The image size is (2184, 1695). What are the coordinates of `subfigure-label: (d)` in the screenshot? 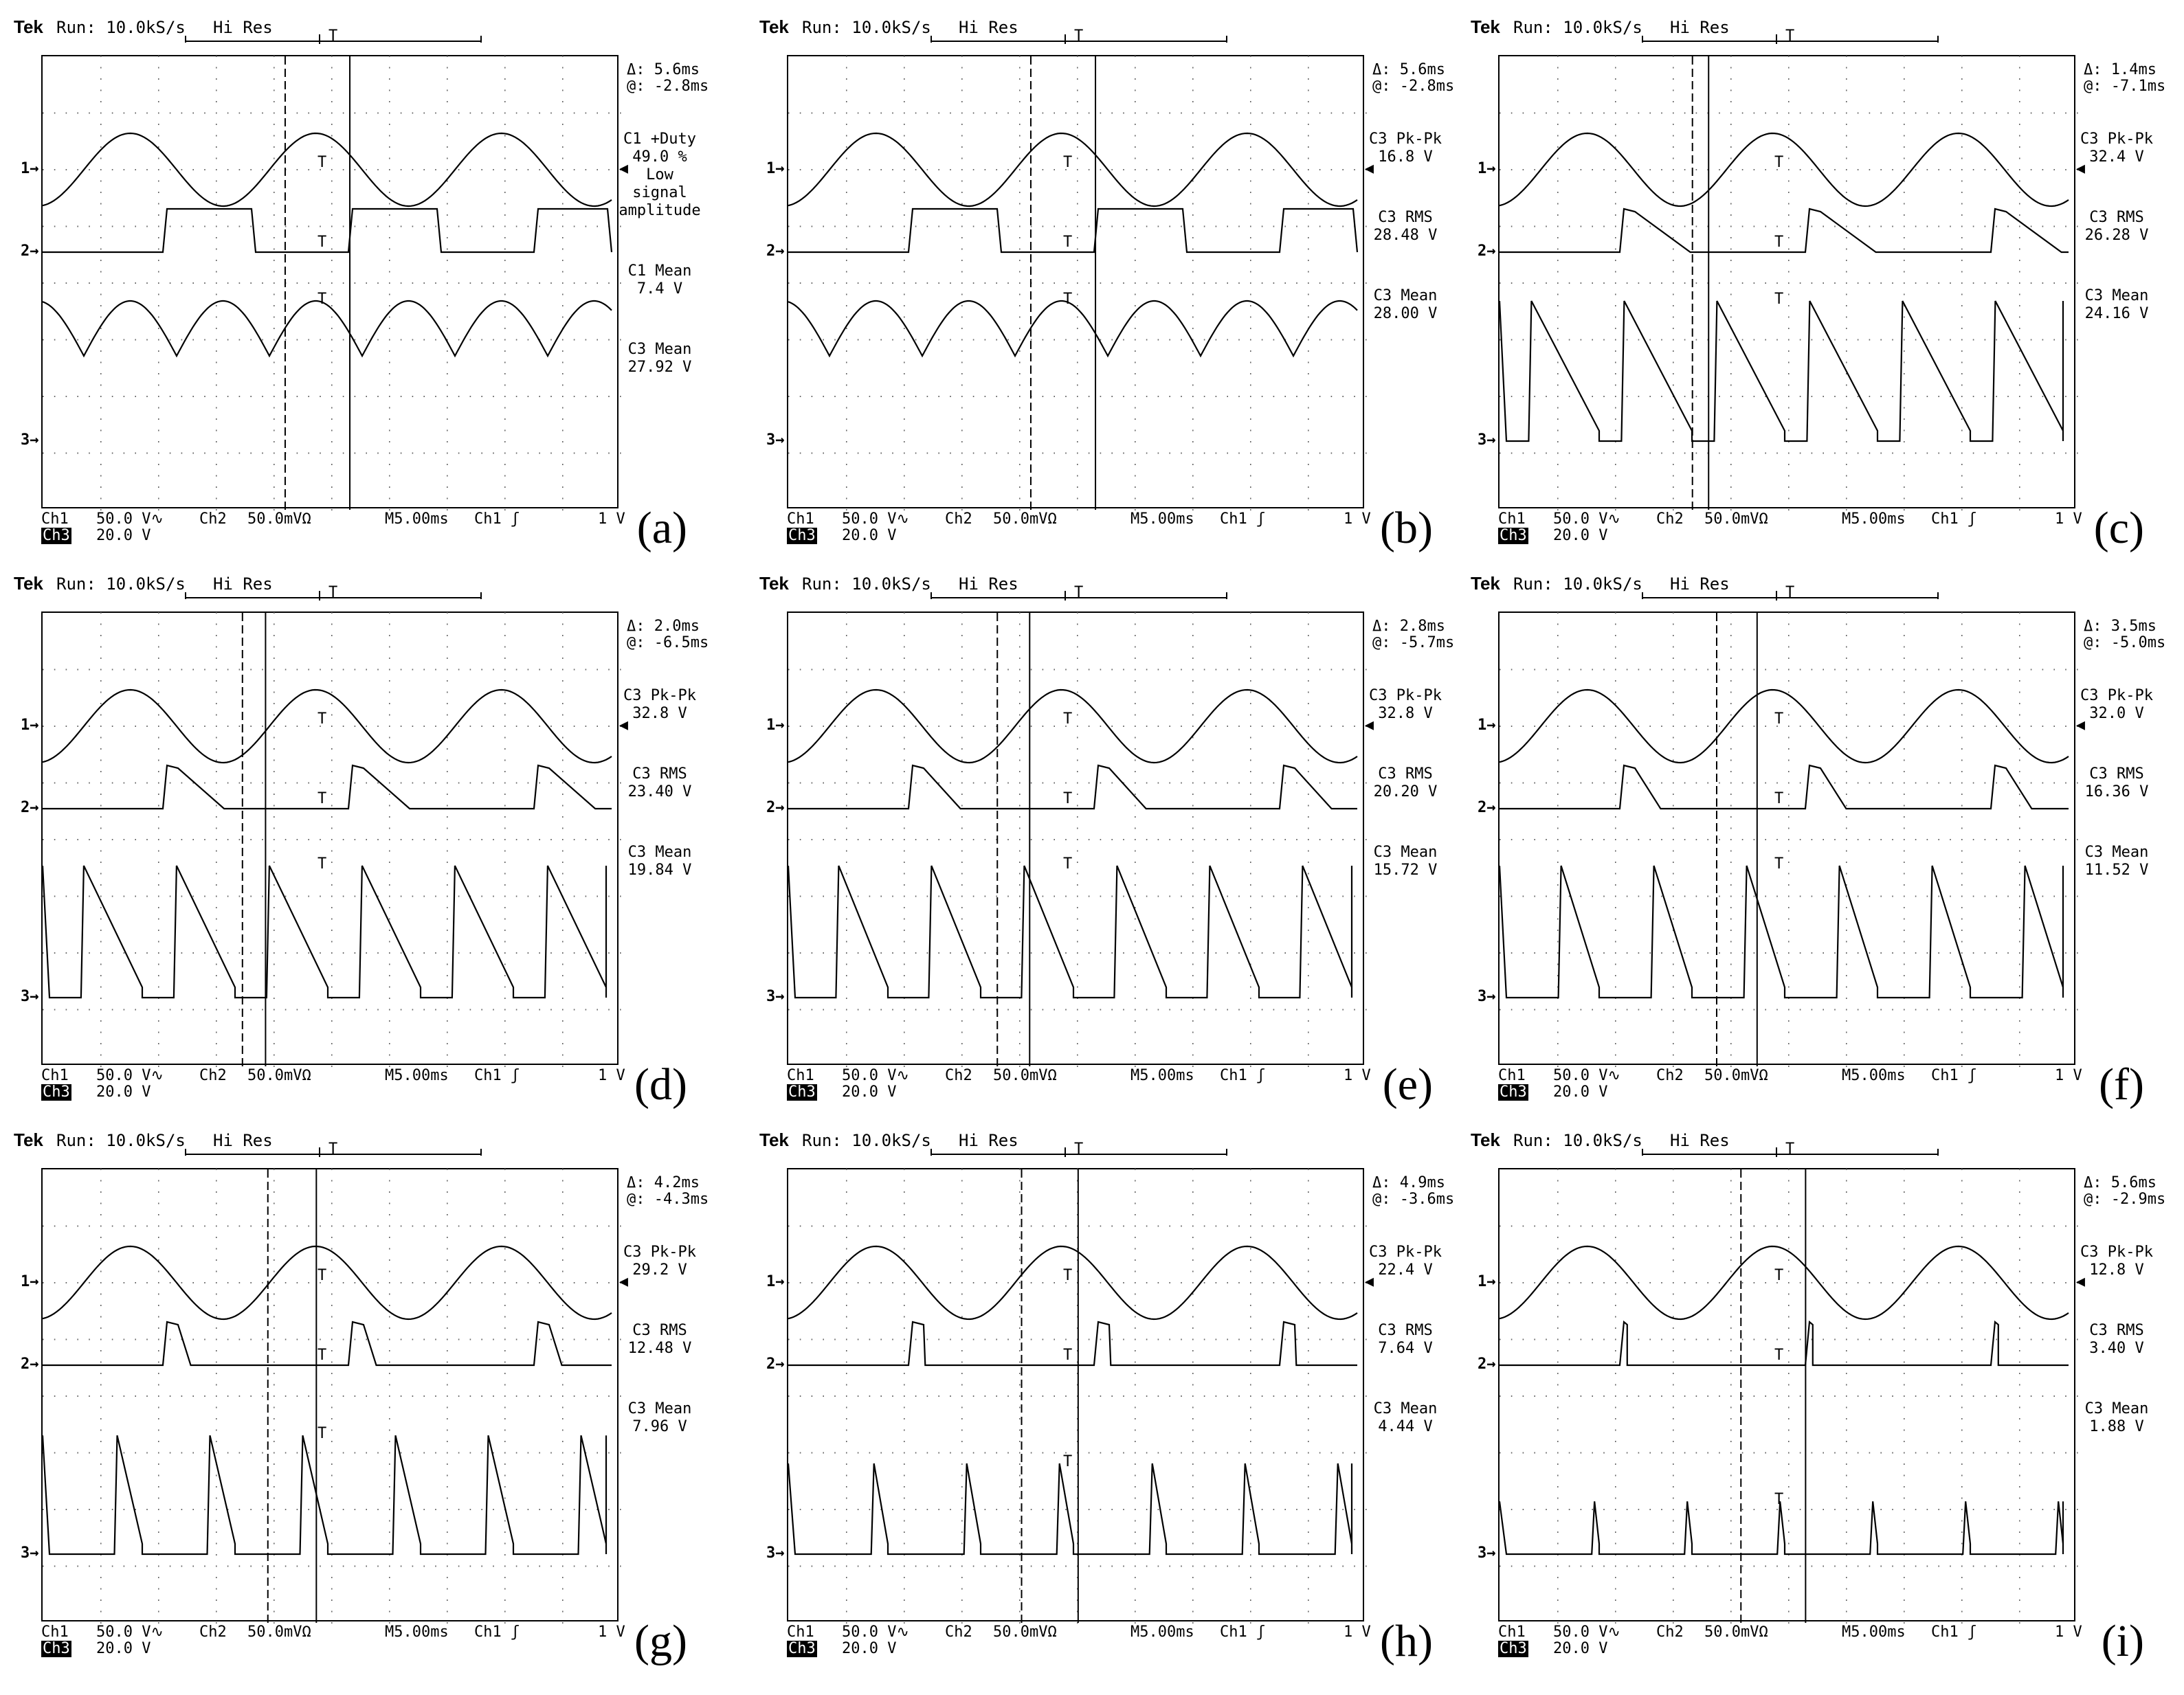 It's located at (660, 1084).